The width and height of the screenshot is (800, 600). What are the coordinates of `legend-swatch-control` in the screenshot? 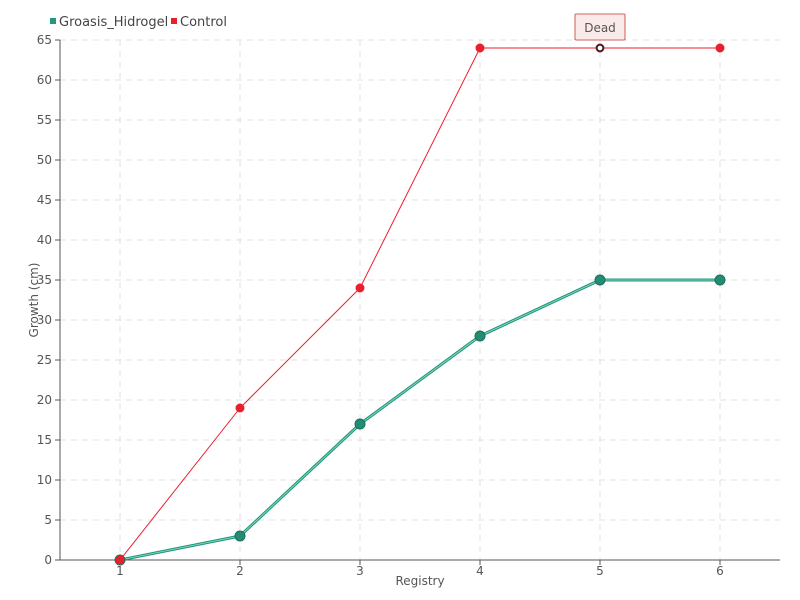 It's located at (174, 21).